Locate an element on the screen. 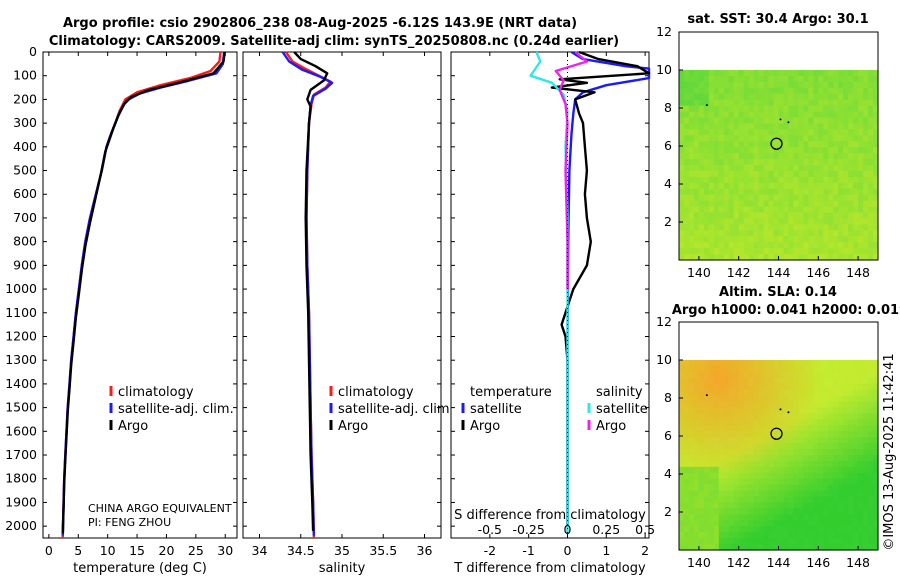  sla-float-dot is located at coordinates (706, 395).